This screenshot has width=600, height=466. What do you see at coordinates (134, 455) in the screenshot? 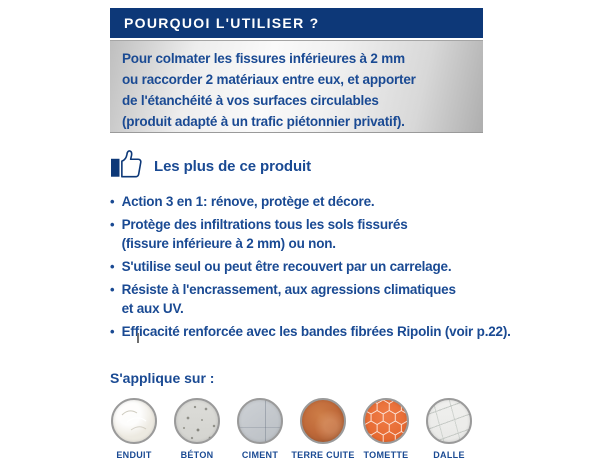
I see `surface-label: ENDUIT` at bounding box center [134, 455].